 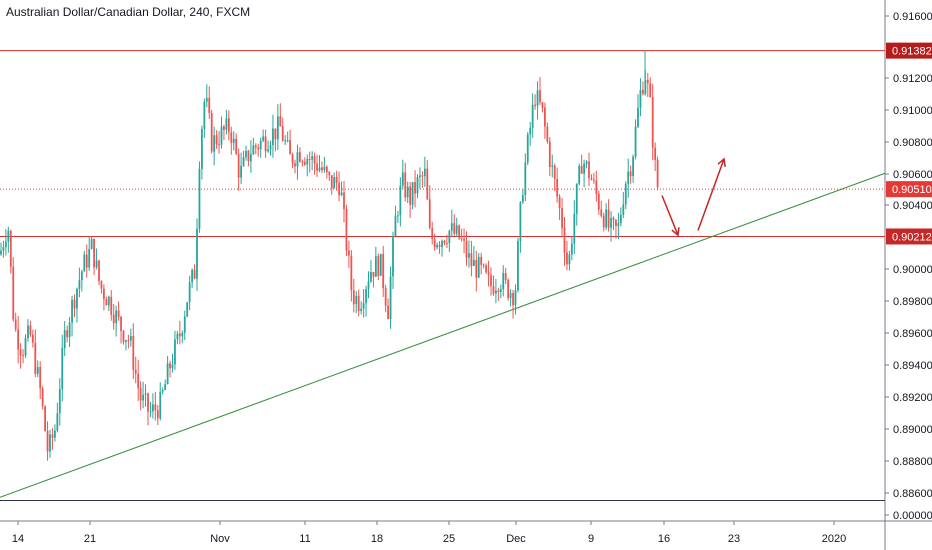 I want to click on time-tick-label: Dec, so click(x=516, y=539).